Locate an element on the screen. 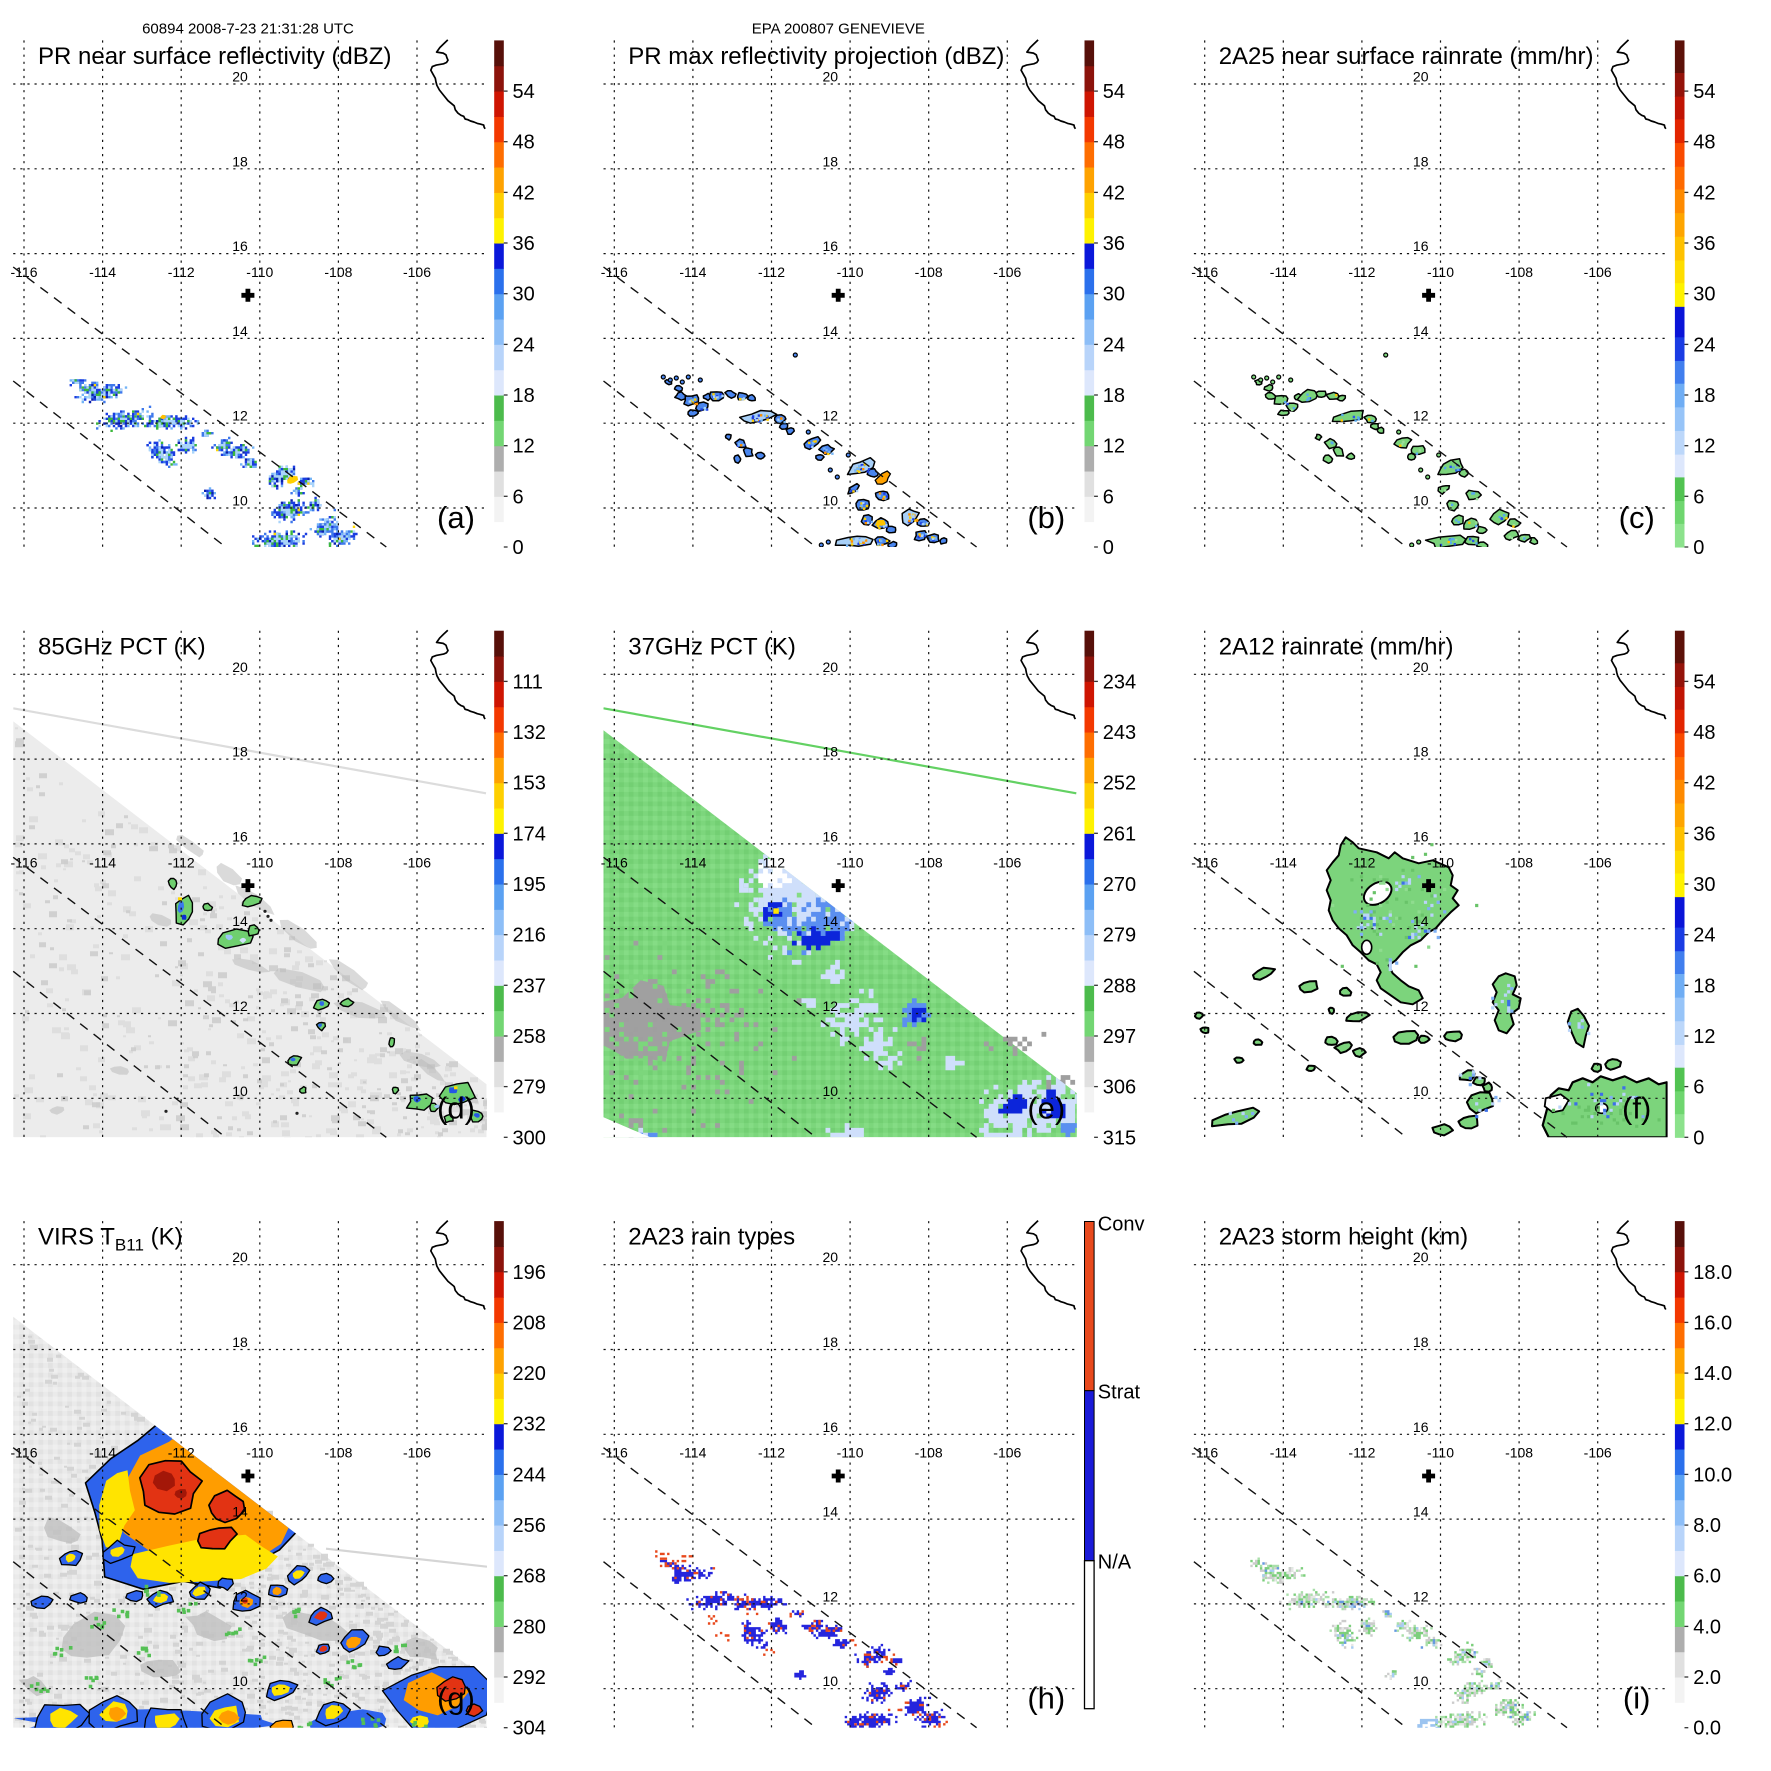  svg-text: 270 is located at coordinates (1119, 885).